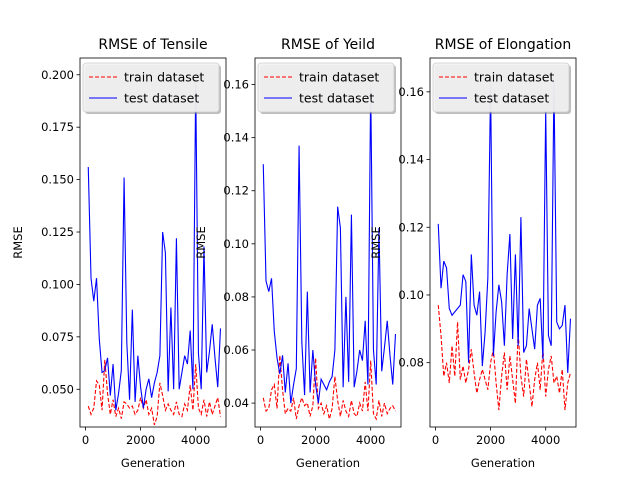 The image size is (640, 480). I want to click on y-tick-label: 0.06, so click(236, 350).